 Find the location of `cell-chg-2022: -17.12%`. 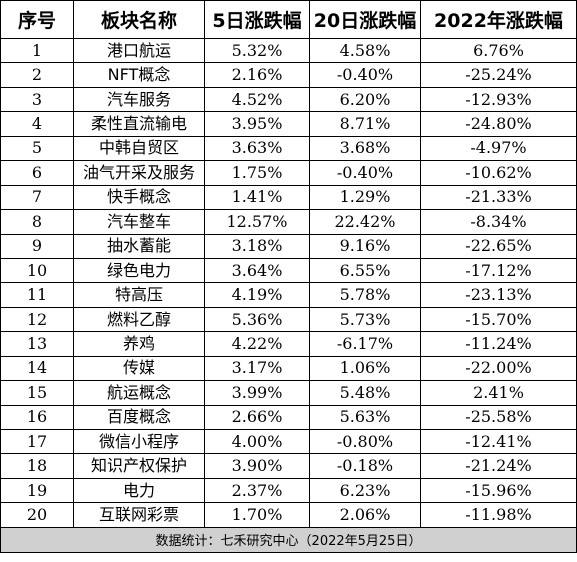

cell-chg-2022: -17.12% is located at coordinates (498, 270).